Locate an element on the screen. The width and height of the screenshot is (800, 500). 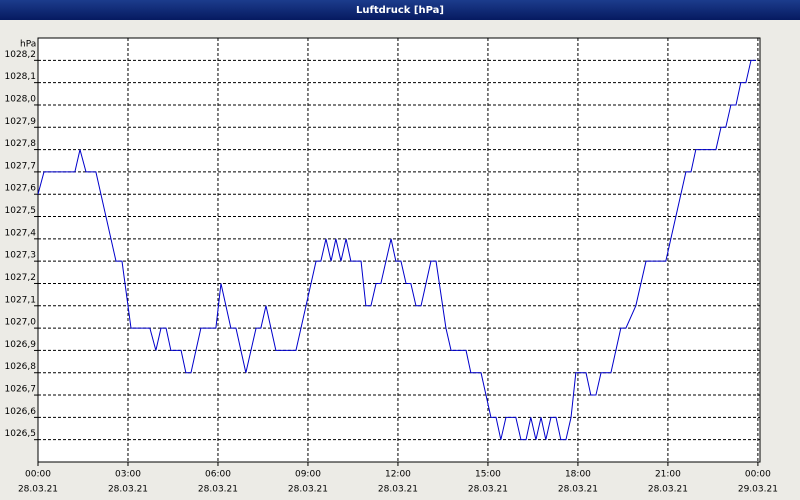
y-tick-label: 1027,6 is located at coordinates (21, 189).